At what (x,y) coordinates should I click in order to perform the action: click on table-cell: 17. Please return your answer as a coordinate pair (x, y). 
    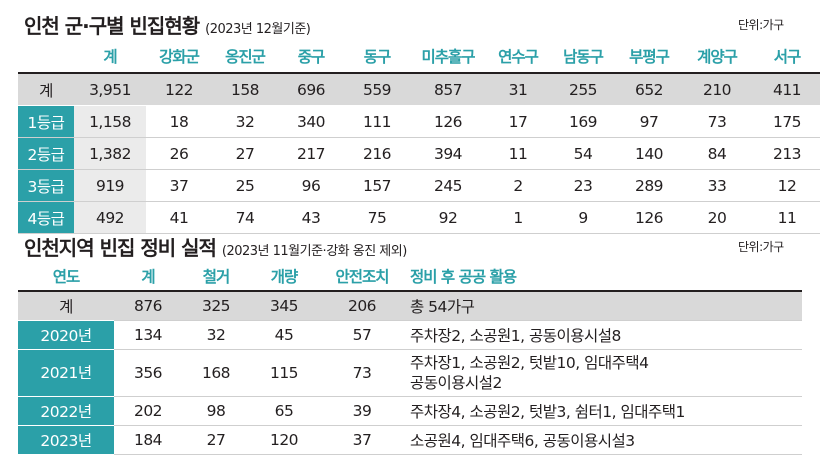
    Looking at the image, I should click on (518, 121).